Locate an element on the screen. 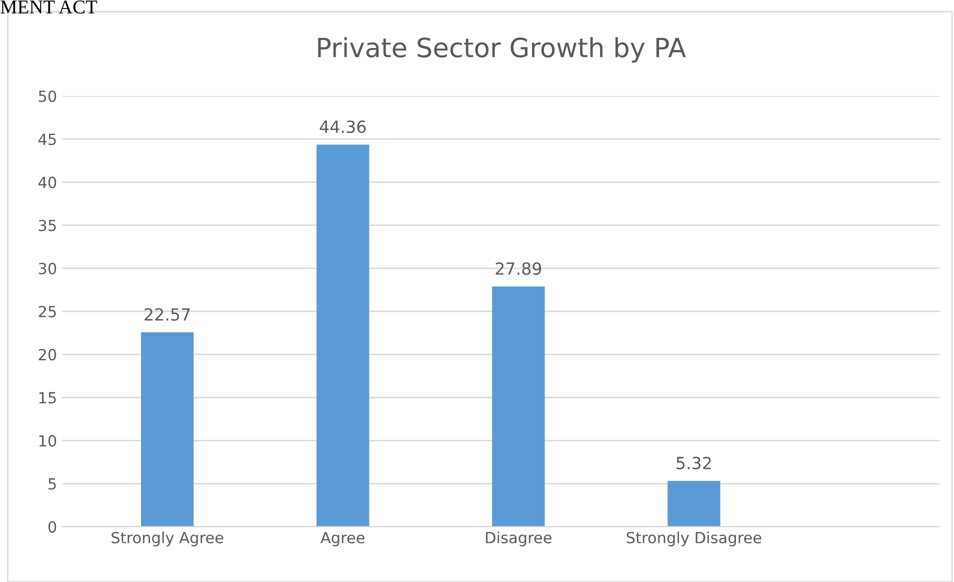 Image resolution: width=954 pixels, height=582 pixels. x-tick-label: Disagree is located at coordinates (519, 539).